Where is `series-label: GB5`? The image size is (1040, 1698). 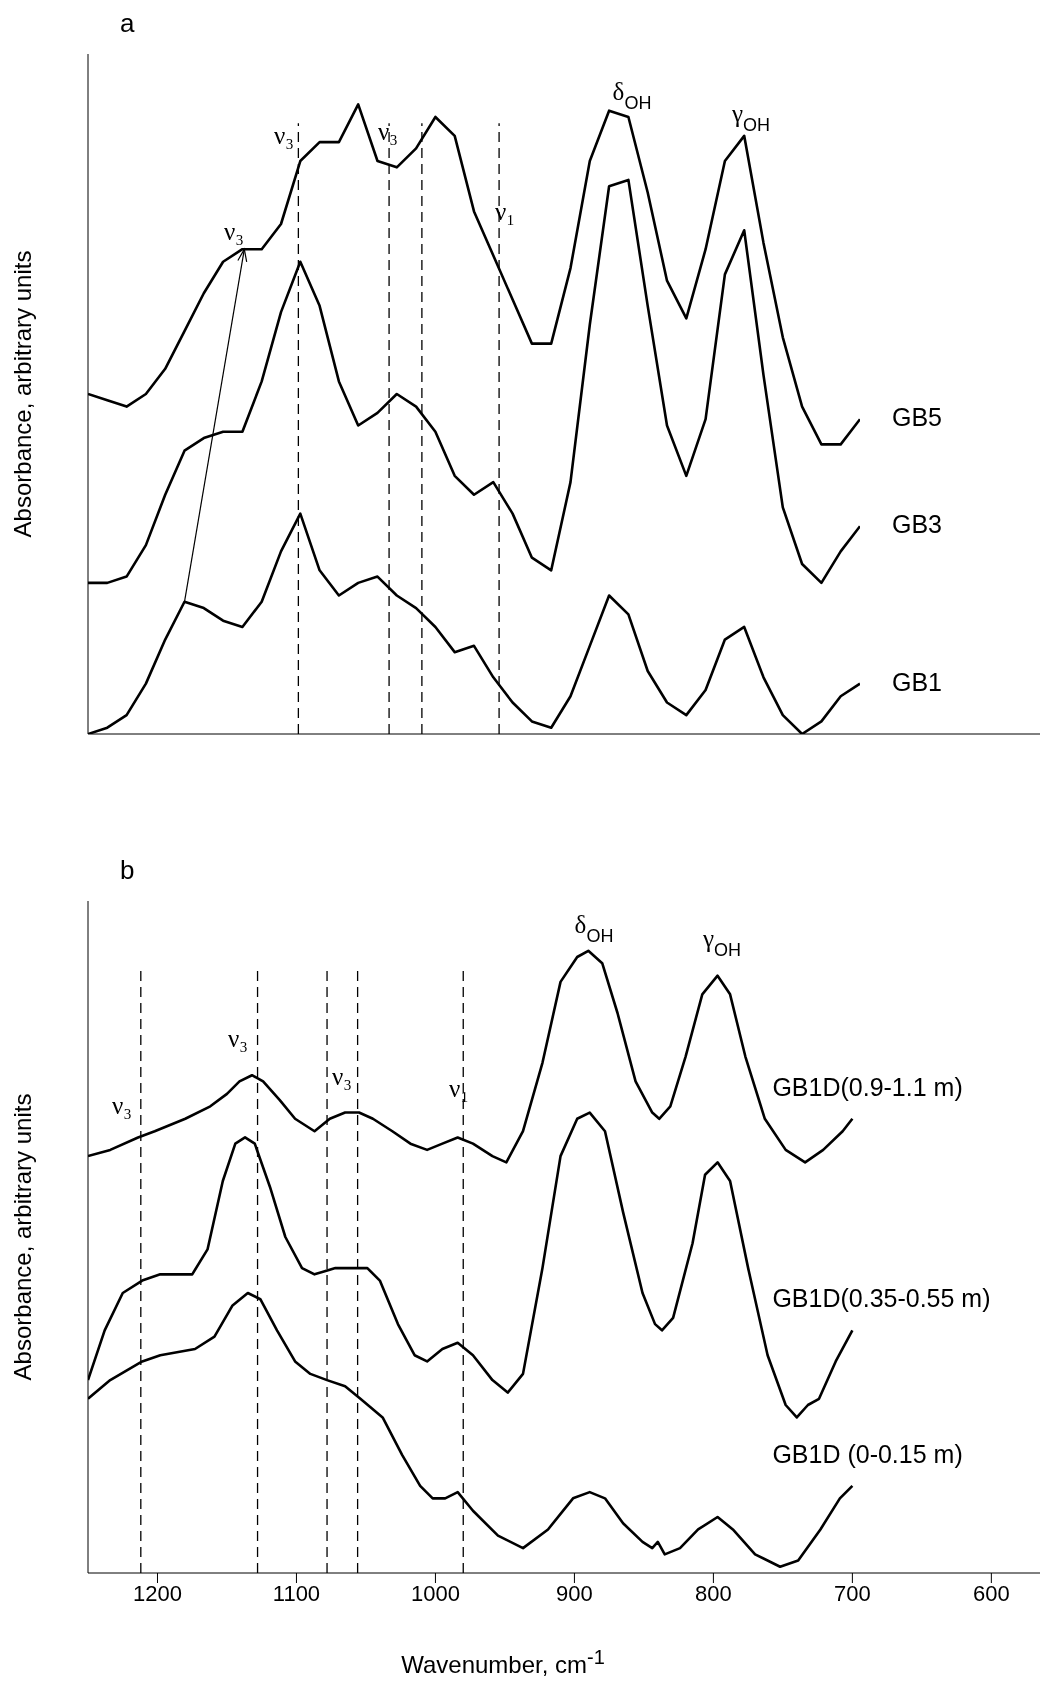 series-label: GB5 is located at coordinates (917, 416).